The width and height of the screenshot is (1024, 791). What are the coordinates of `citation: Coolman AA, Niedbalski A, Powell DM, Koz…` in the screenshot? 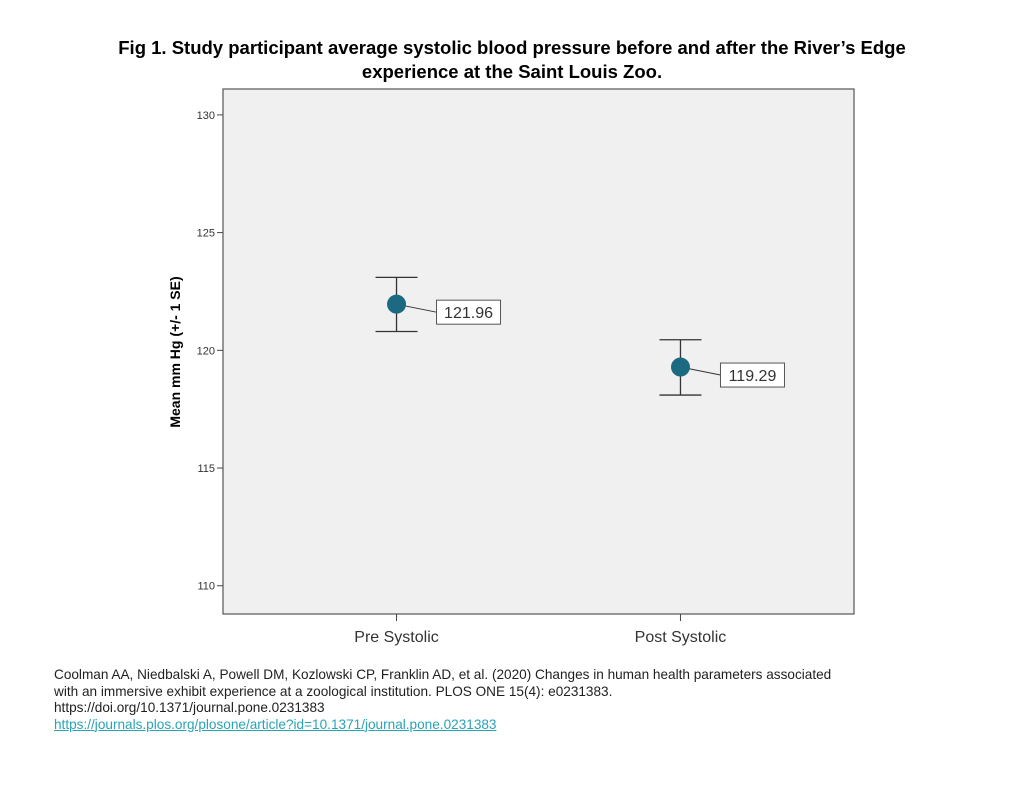 It's located at (504, 700).